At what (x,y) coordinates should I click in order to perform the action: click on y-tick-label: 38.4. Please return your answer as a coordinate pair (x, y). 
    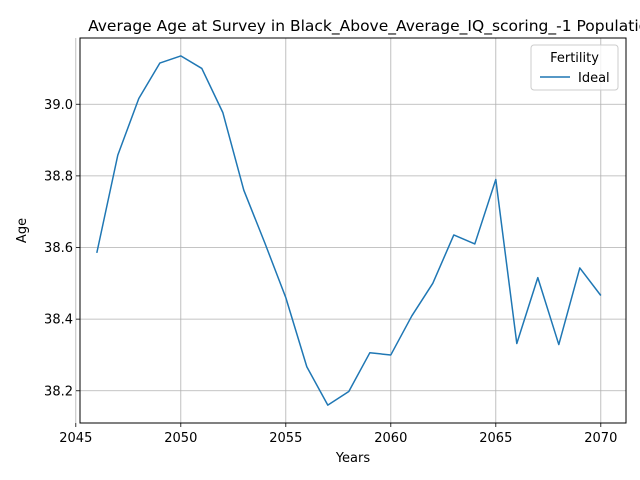
    Looking at the image, I should click on (58, 320).